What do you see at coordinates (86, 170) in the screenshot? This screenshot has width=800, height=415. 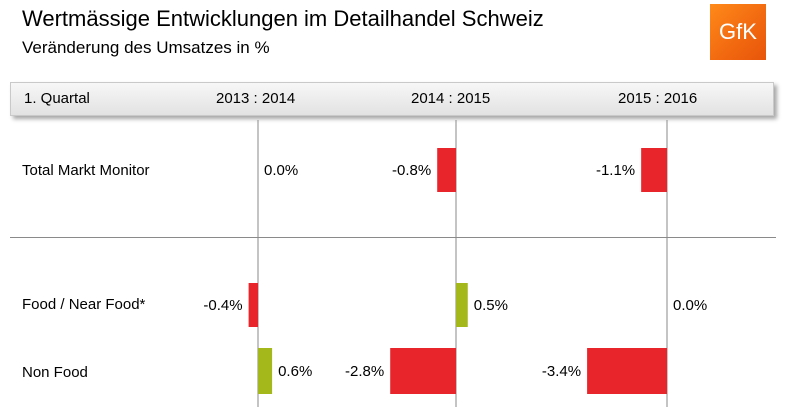 I see `category-label-total: Total Markt Monitor` at bounding box center [86, 170].